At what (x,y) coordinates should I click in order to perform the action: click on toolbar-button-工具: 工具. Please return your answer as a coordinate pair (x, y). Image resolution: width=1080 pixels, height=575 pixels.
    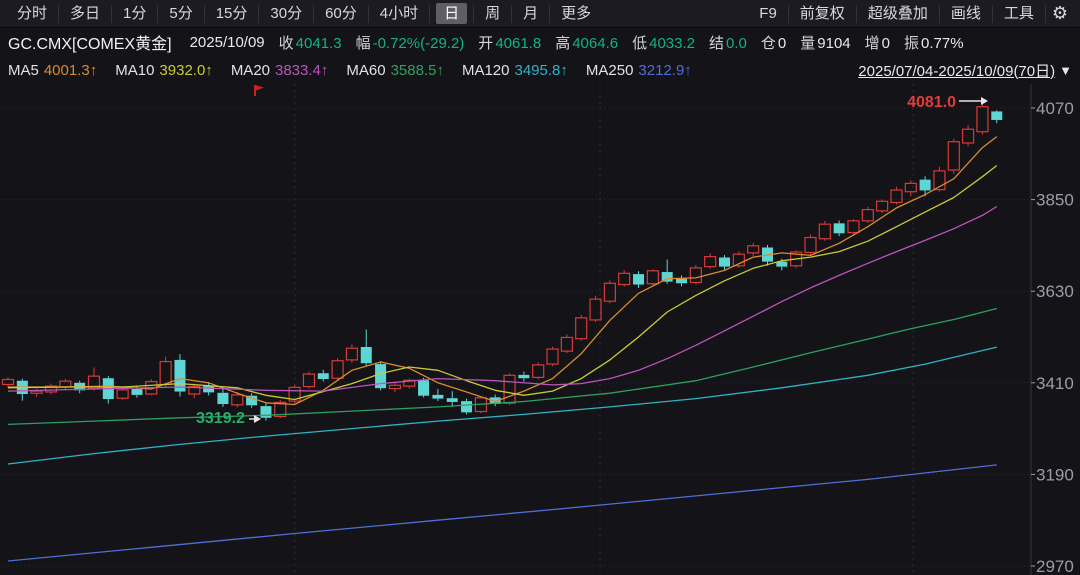
    Looking at the image, I should click on (1019, 13).